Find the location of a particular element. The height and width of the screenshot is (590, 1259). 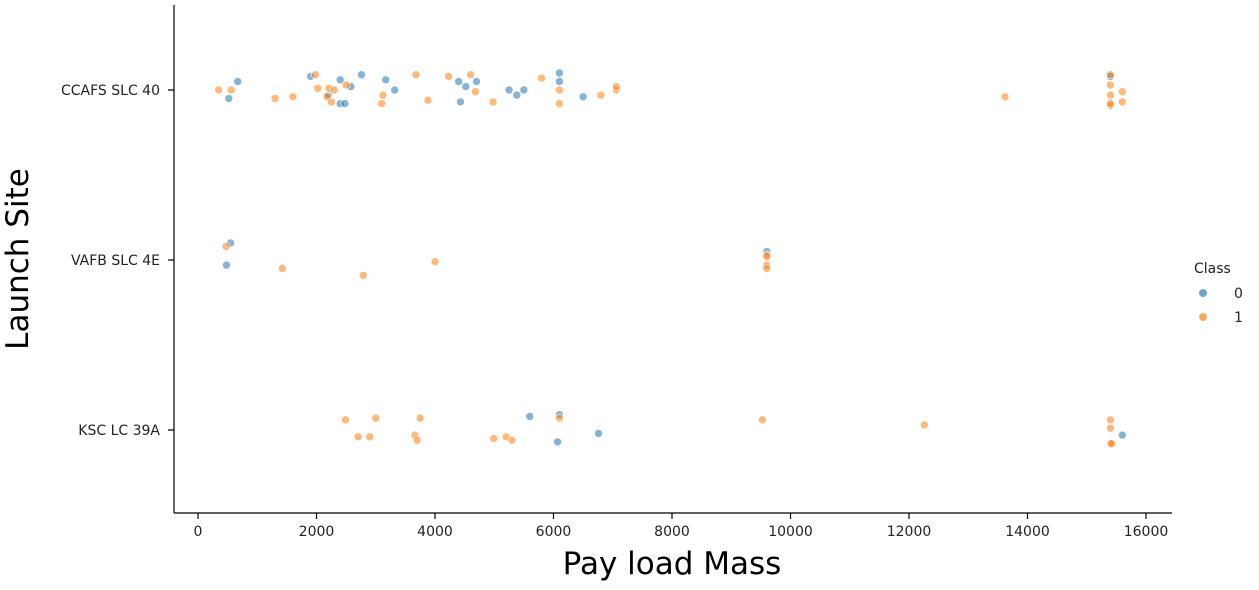

legend-title: Class is located at coordinates (1212, 269).